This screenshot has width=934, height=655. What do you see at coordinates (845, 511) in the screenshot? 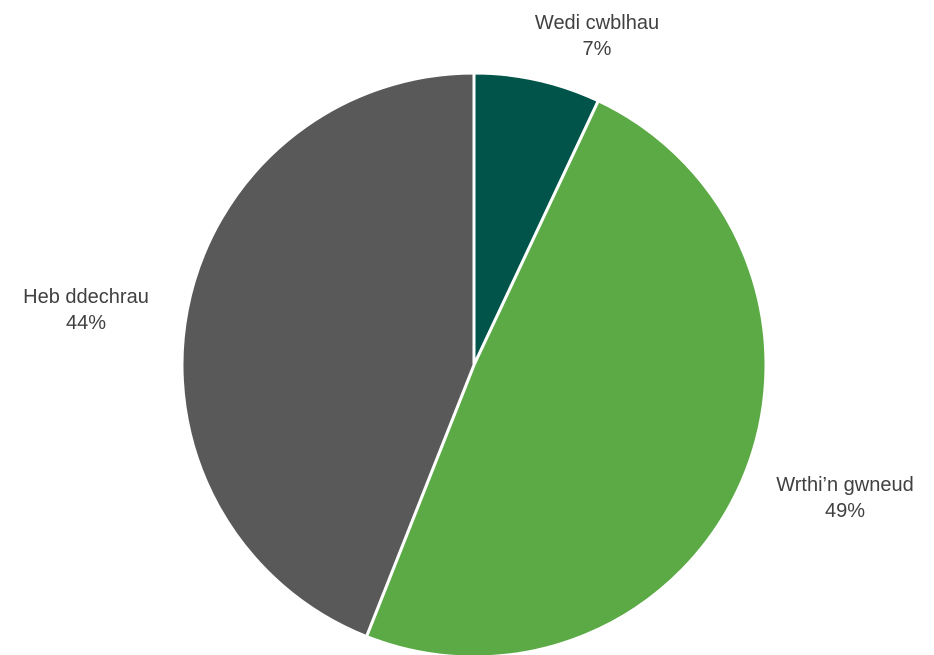
I see `slice-percent: 49%` at bounding box center [845, 511].